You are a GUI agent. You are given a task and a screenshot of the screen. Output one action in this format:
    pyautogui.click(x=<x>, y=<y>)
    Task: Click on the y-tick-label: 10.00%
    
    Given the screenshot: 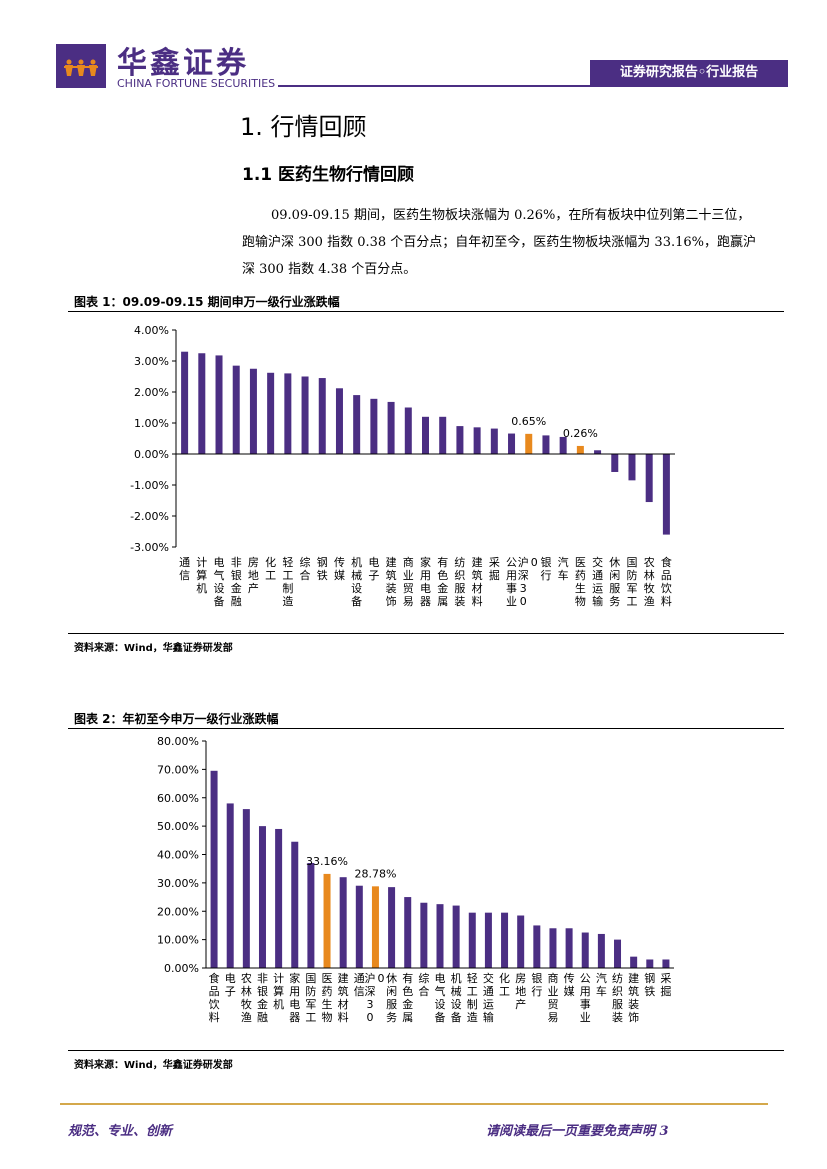 What is the action you would take?
    pyautogui.click(x=178, y=940)
    